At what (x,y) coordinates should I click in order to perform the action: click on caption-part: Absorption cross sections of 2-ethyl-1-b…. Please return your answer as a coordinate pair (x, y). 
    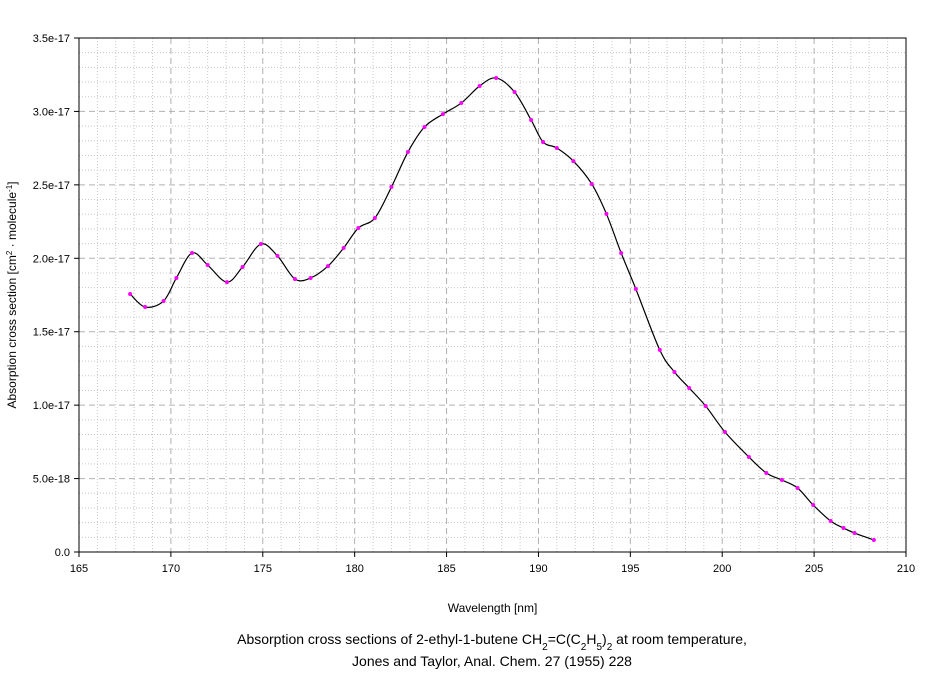
    Looking at the image, I should click on (389, 639).